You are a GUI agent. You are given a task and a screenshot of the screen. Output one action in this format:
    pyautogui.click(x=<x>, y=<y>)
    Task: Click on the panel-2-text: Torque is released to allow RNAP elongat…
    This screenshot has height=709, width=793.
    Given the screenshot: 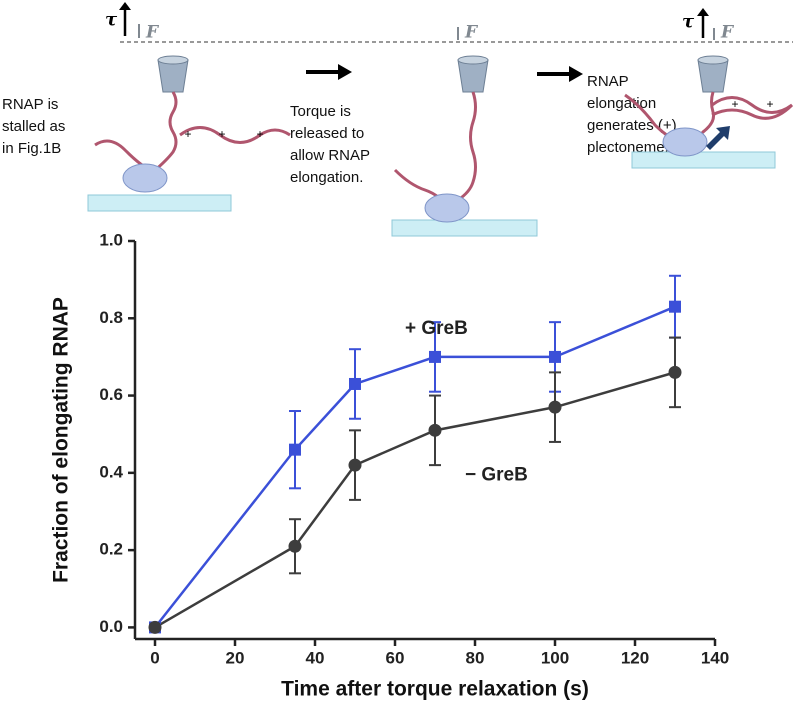 What is the action you would take?
    pyautogui.click(x=330, y=144)
    